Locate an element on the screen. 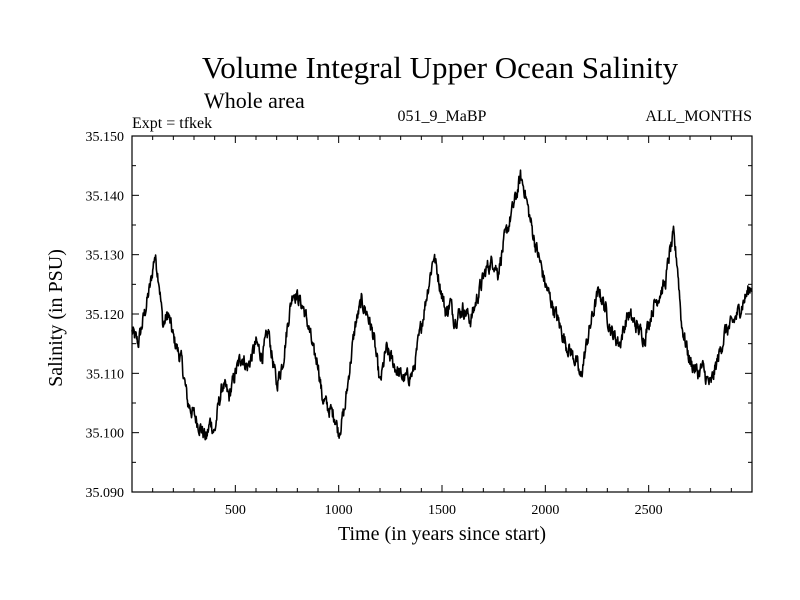 The height and width of the screenshot is (600, 800). x-tick-label: 500 is located at coordinates (235, 510).